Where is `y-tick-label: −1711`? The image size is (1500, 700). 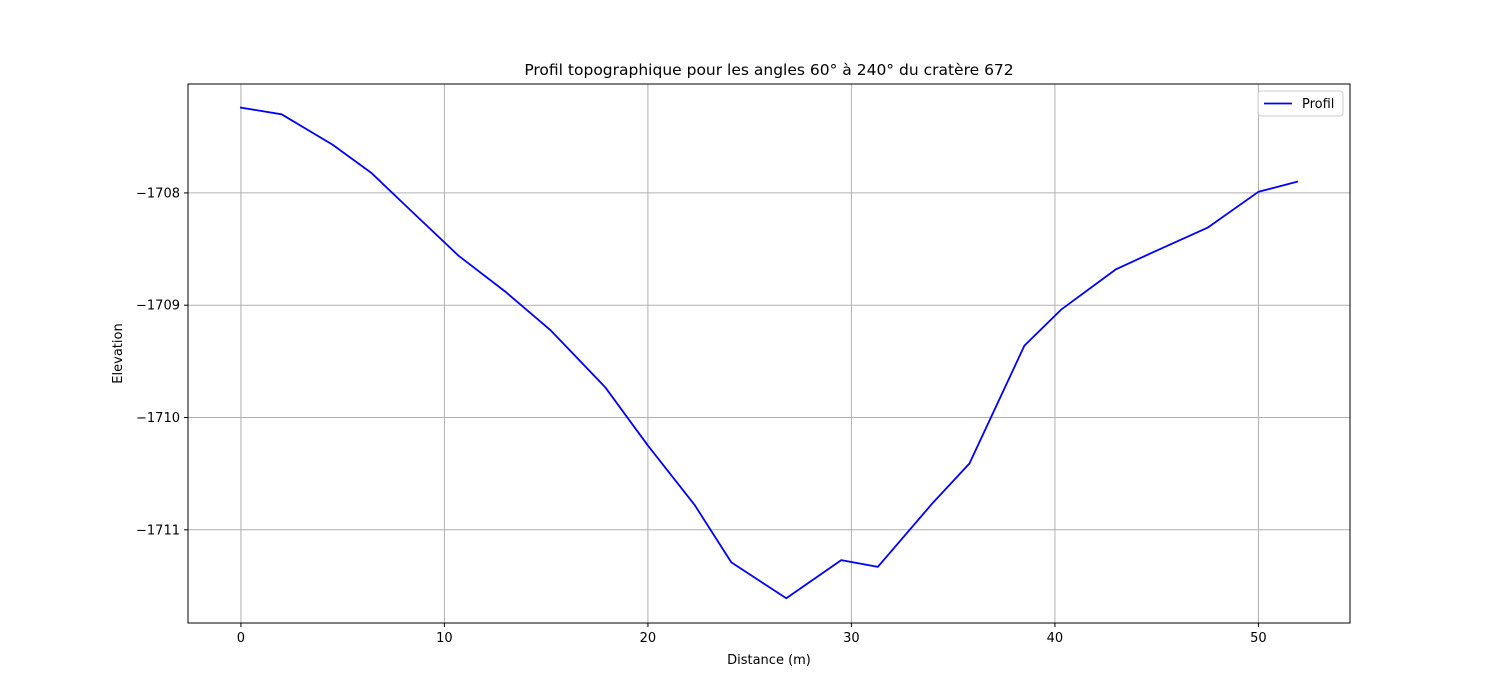 y-tick-label: −1711 is located at coordinates (158, 530).